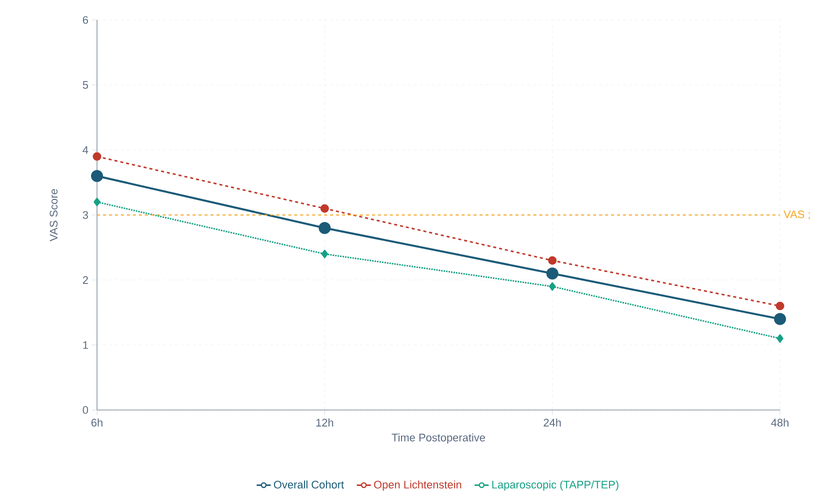  Describe the element at coordinates (54, 215) in the screenshot. I see `y-axis-title: VAS Score` at that location.